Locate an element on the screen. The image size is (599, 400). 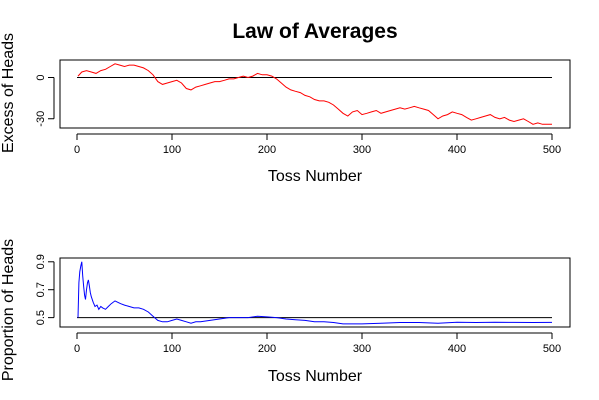
proportion-x-tick-label: 0 is located at coordinates (77, 349).